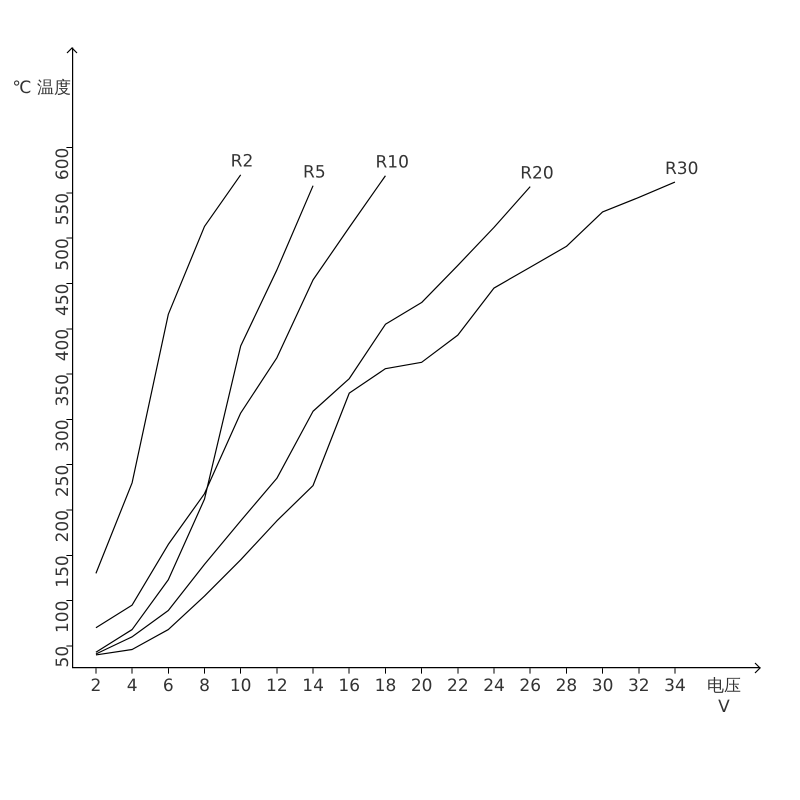 The image size is (800, 800). I want to click on y-tick-label: 150, so click(62, 571).